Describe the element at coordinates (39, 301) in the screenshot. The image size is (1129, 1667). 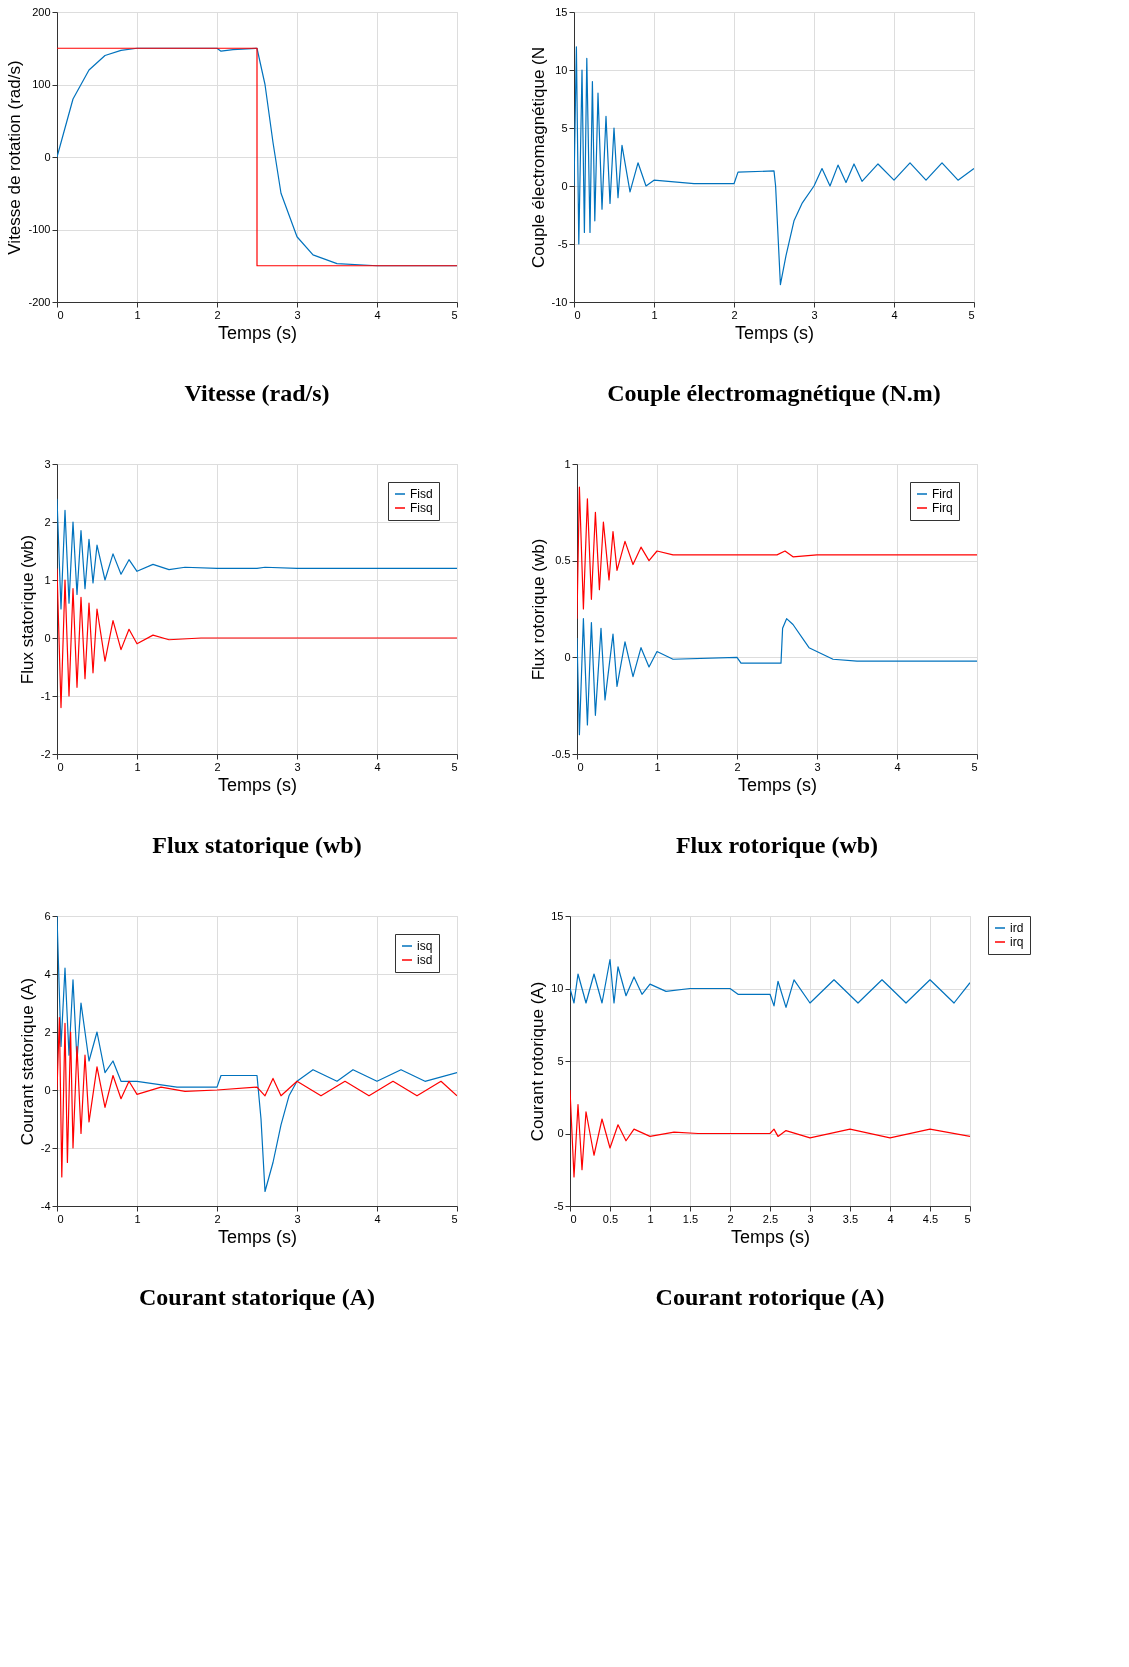
I see `y-tick-label: -200` at that location.